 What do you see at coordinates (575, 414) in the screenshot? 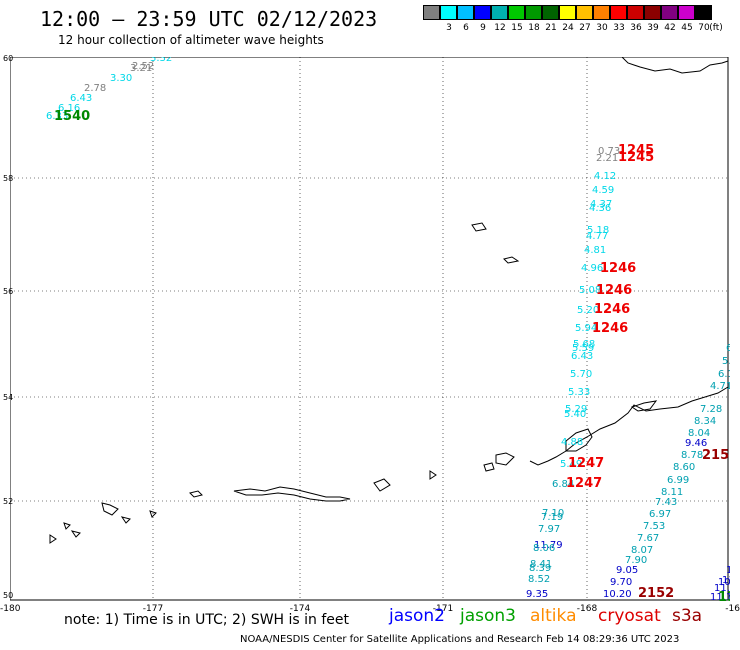
I see `wave-height-label: 5.40` at bounding box center [575, 414].